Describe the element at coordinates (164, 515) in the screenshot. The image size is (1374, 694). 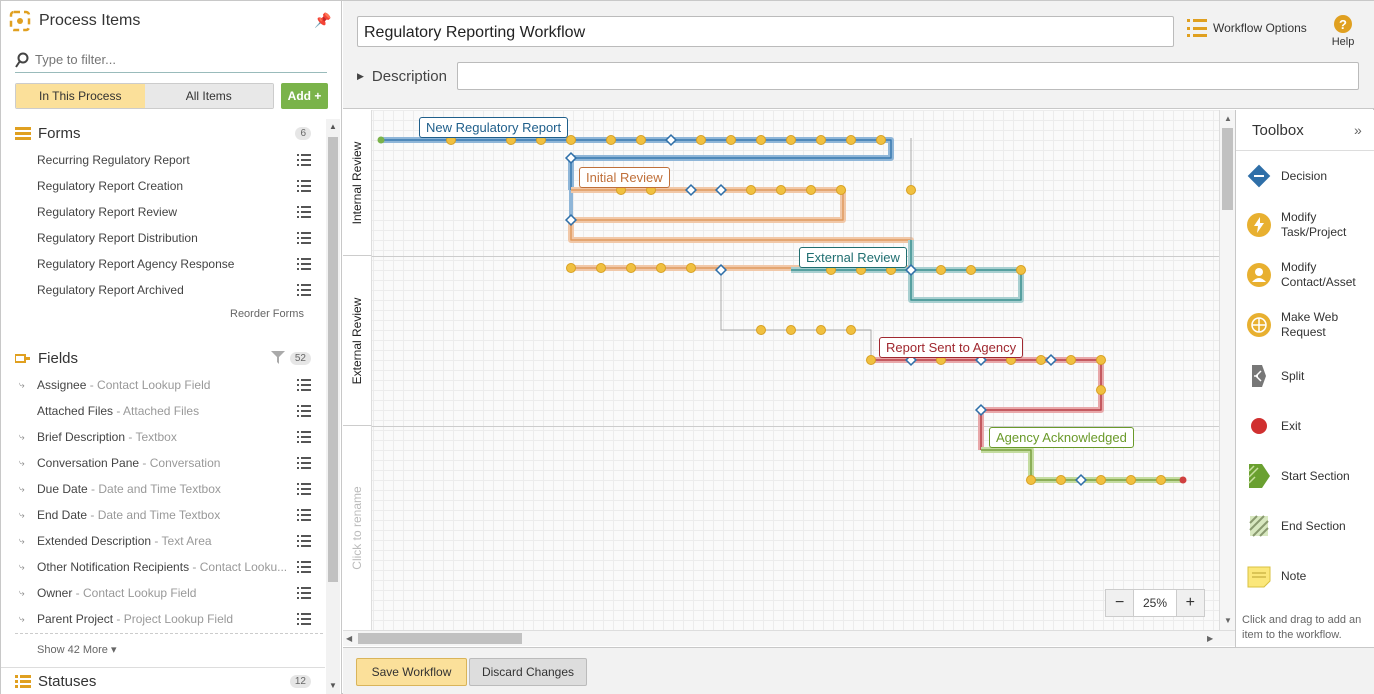
I see `field-item: ⤷ End Date - Date and Time Textbox` at that location.